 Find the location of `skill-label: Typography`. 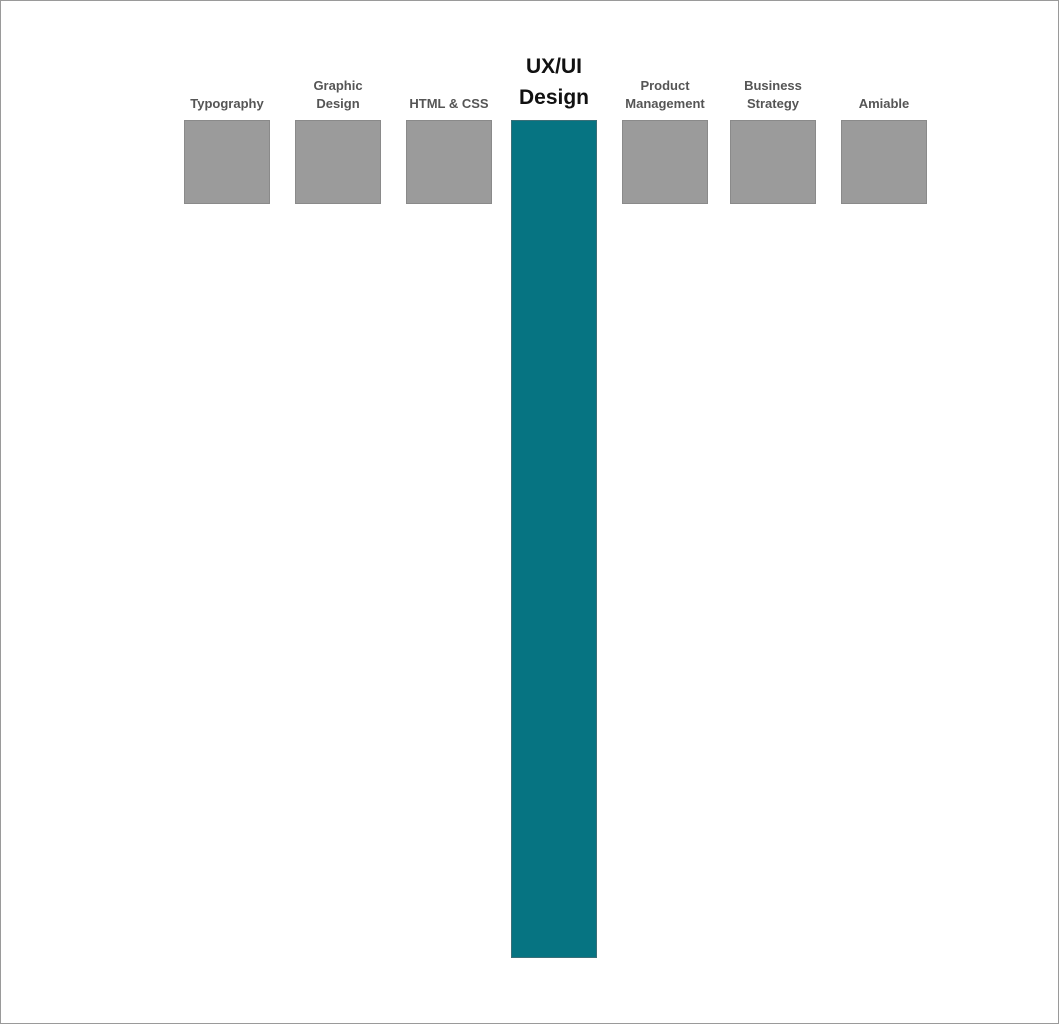

skill-label: Typography is located at coordinates (227, 103).